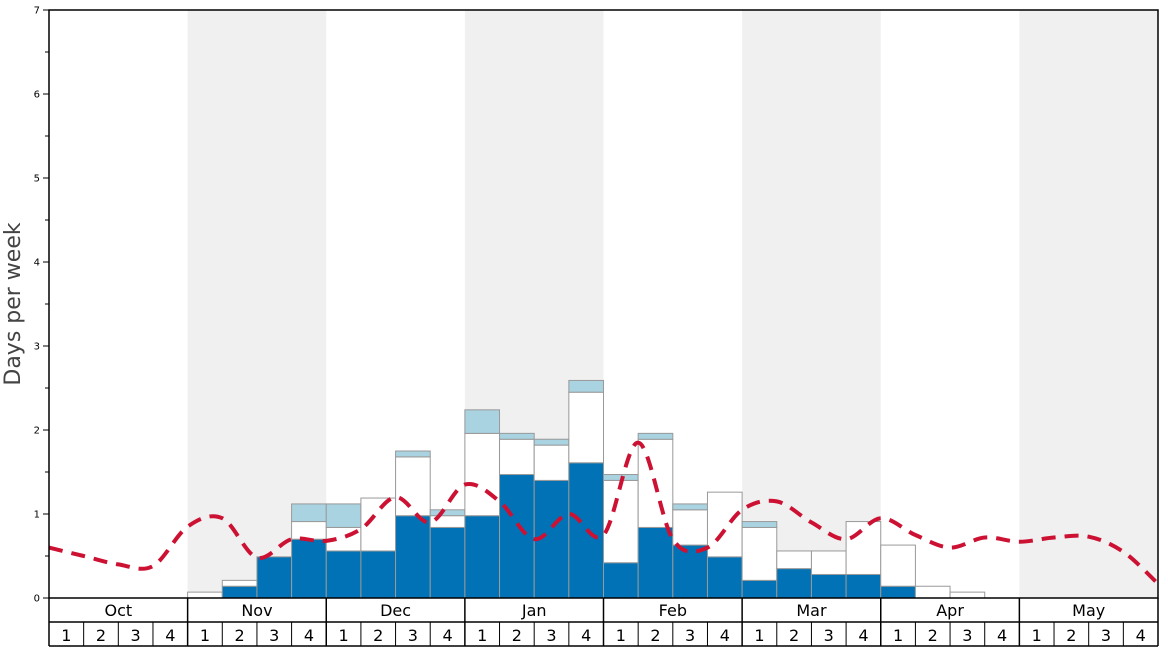 The image size is (1168, 652). Describe the element at coordinates (950, 610) in the screenshot. I see `month-label-apr: Apr` at that location.